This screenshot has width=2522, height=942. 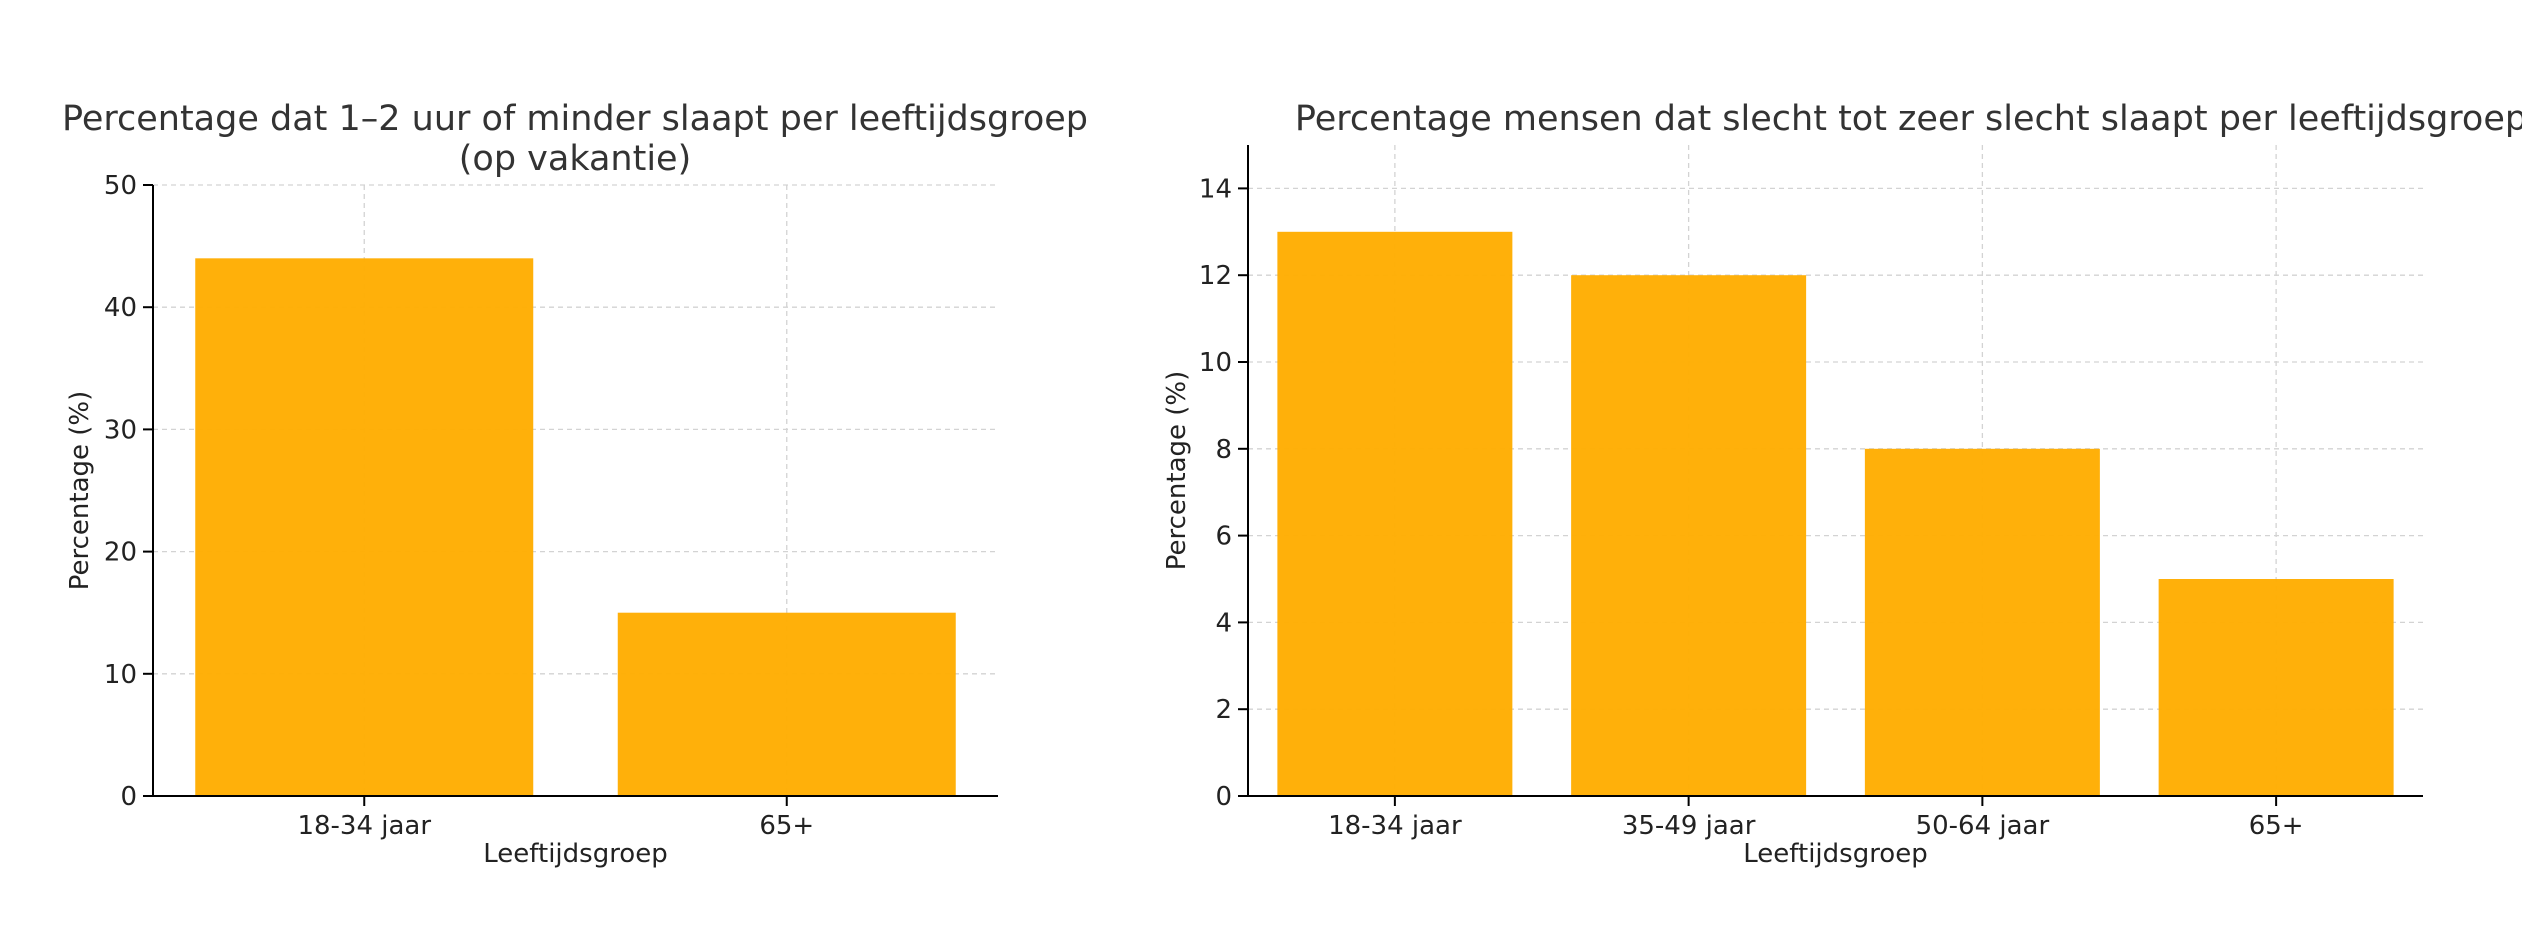 What do you see at coordinates (120, 308) in the screenshot?
I see `y-tick-label: 40` at bounding box center [120, 308].